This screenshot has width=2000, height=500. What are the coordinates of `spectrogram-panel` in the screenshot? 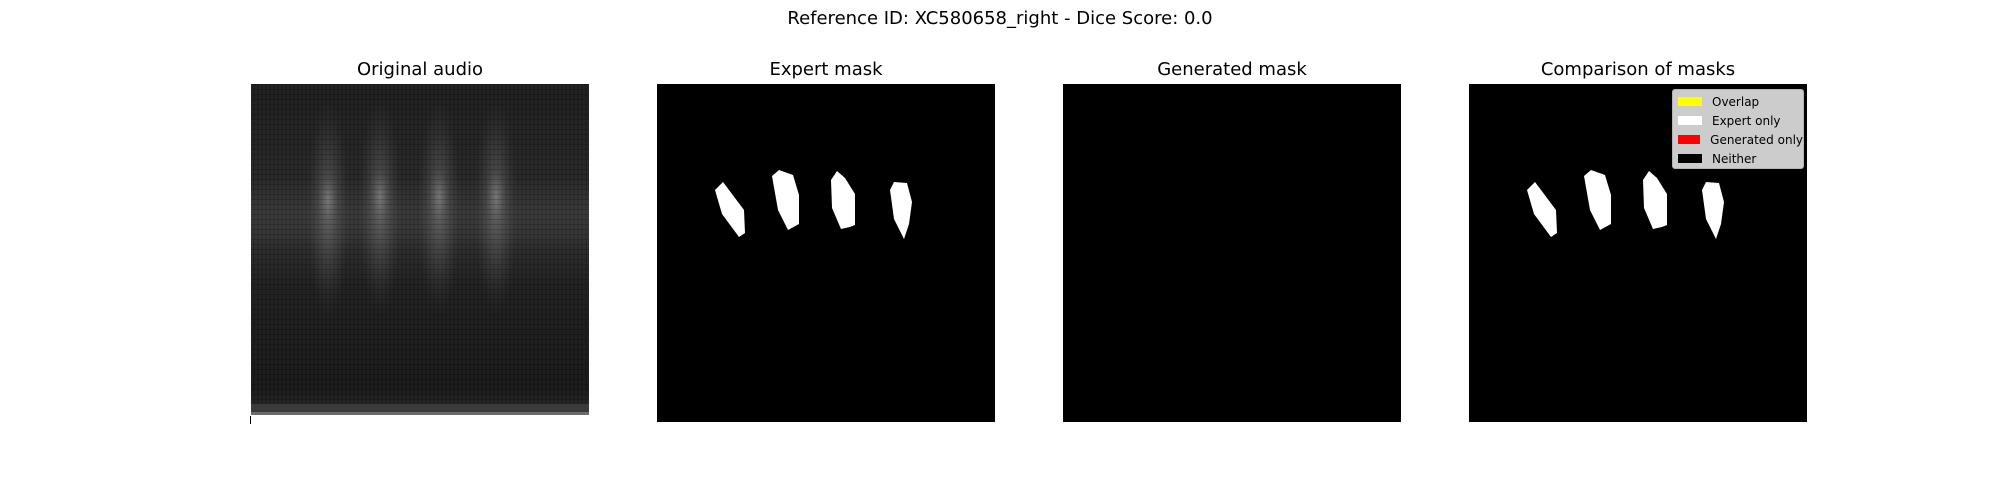 It's located at (420, 253).